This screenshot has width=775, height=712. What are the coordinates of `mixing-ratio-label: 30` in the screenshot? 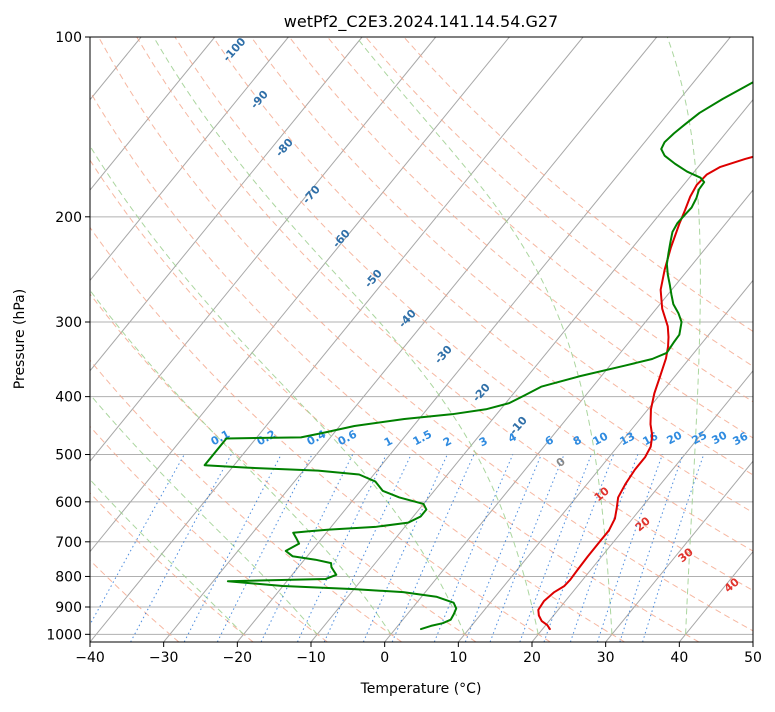 It's located at (720, 437).